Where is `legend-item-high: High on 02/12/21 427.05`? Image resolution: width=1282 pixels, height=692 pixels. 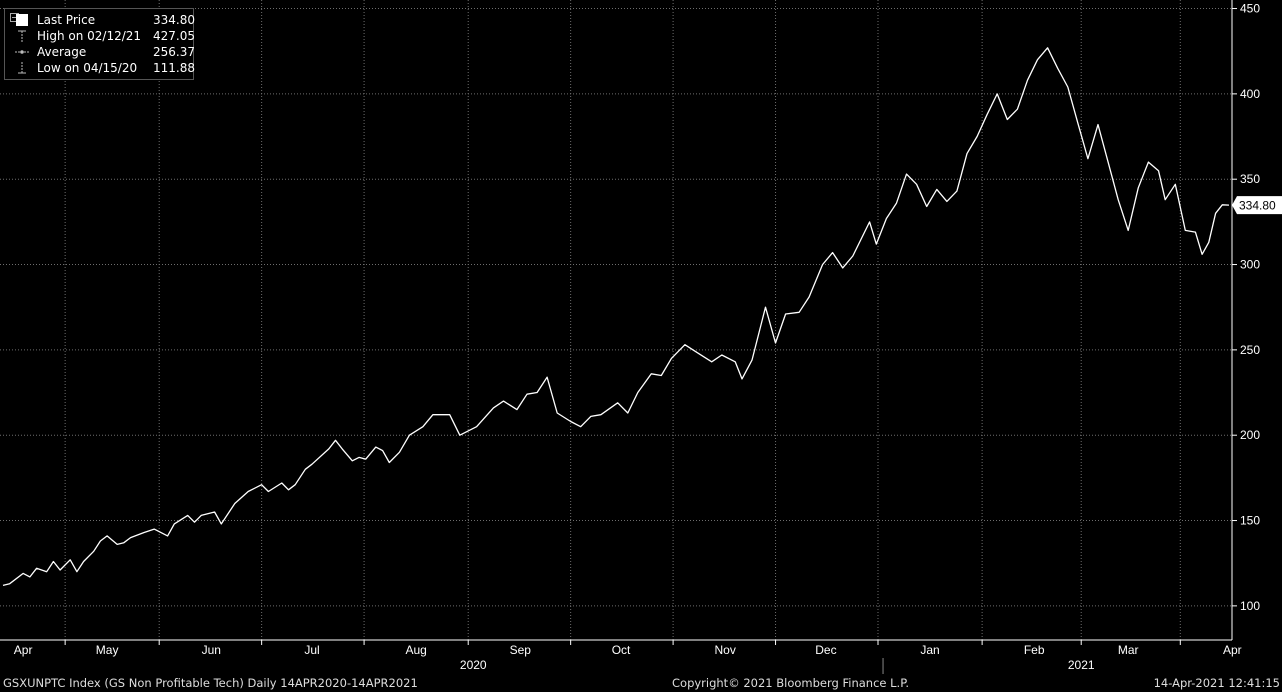
legend-item-high: High on 02/12/21 427.05 is located at coordinates (100, 36).